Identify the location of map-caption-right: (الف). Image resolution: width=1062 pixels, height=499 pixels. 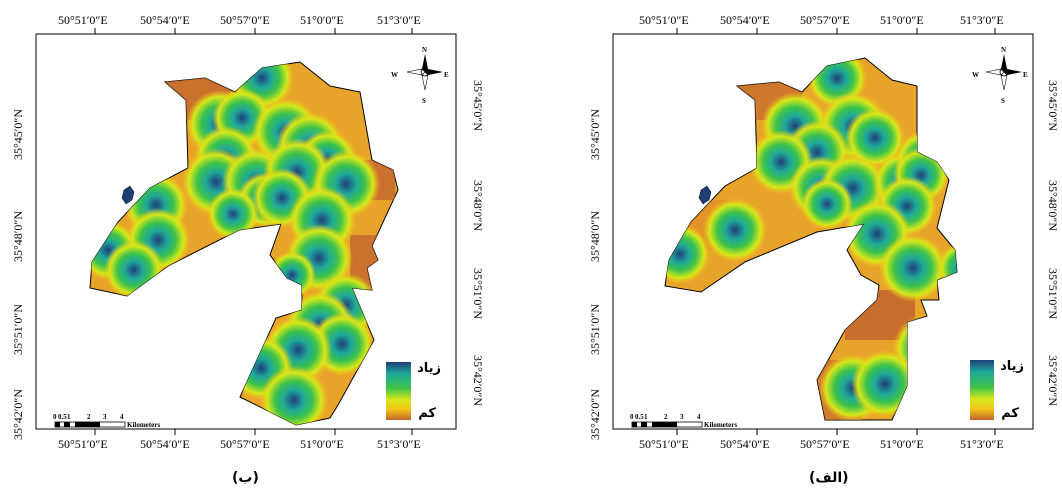
(829, 478).